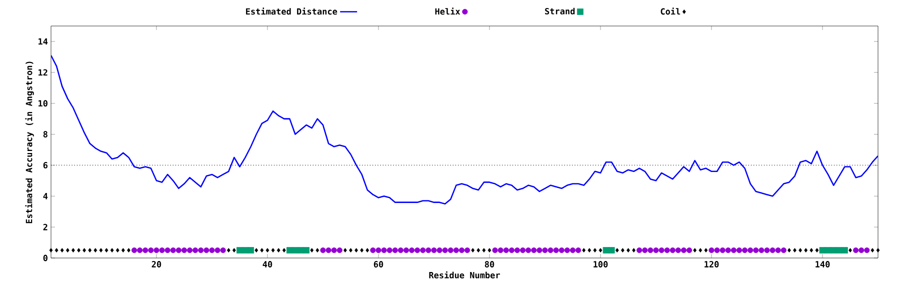 This screenshot has width=900, height=300. What do you see at coordinates (464, 274) in the screenshot?
I see `x-axis-title: Residue Number` at bounding box center [464, 274].